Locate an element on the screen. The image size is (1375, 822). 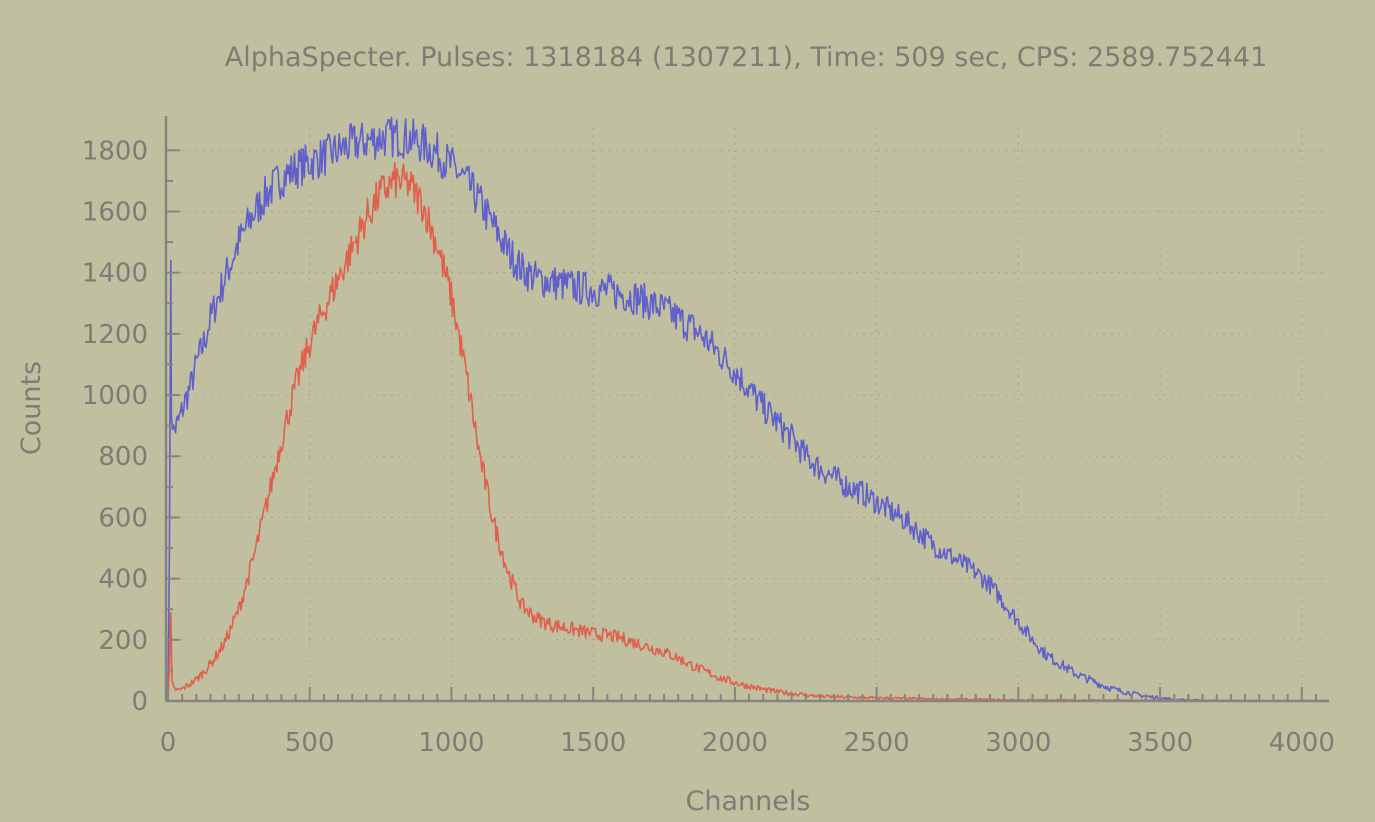
x-tick-label: 0 is located at coordinates (168, 743).